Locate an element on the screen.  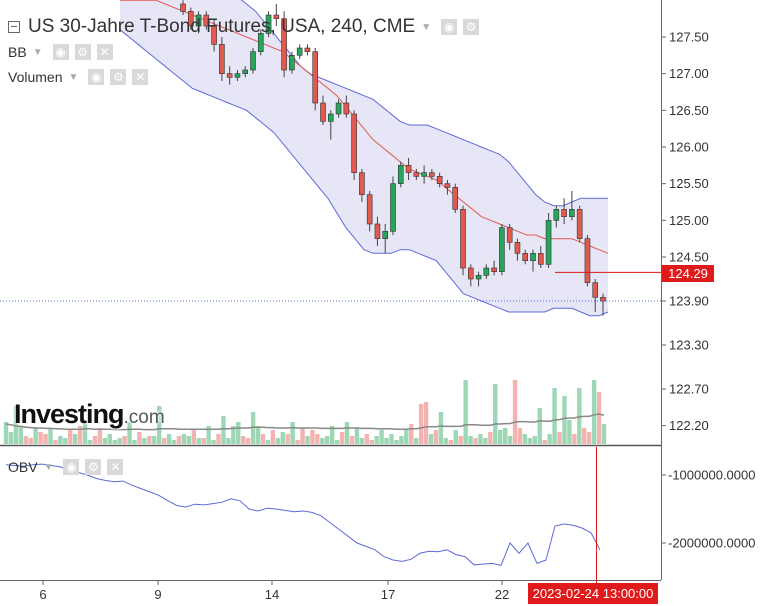
indicator-obv-label: OBV is located at coordinates (23, 467).